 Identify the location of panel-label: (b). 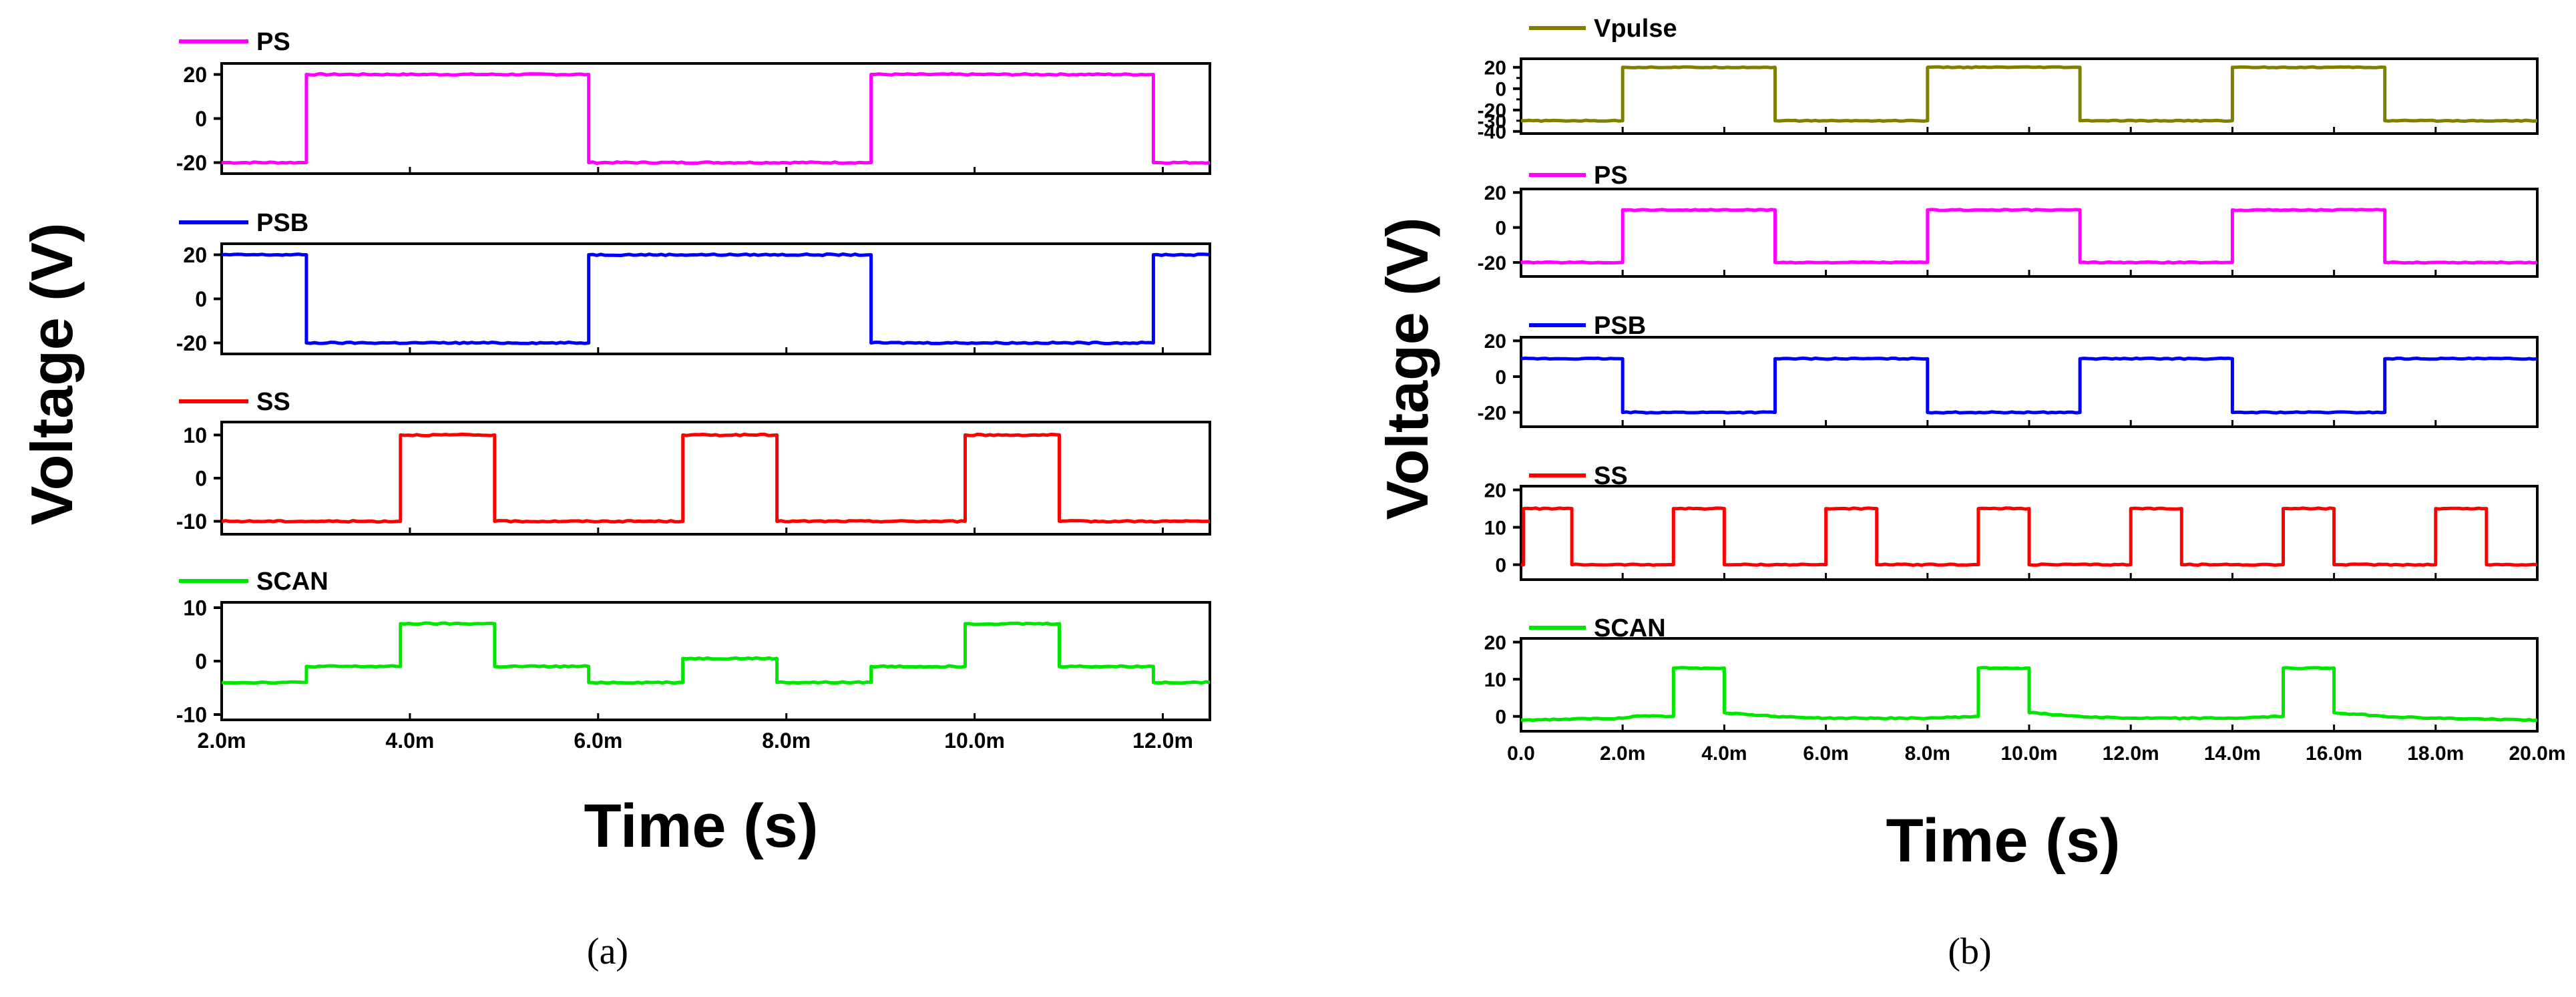
(1969, 951).